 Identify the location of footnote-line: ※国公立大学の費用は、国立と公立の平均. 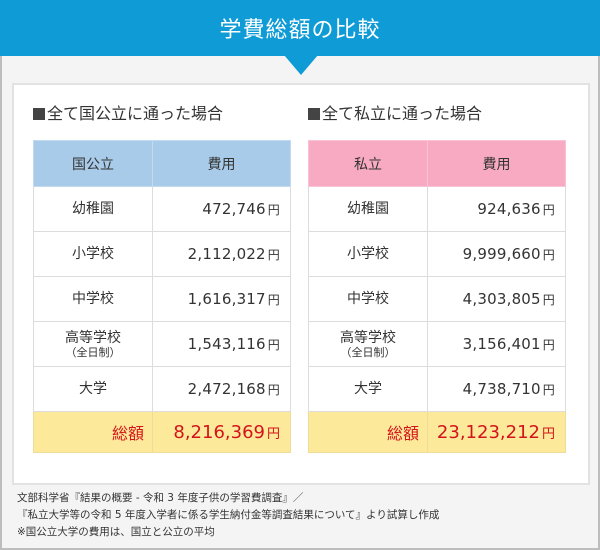
(116, 532).